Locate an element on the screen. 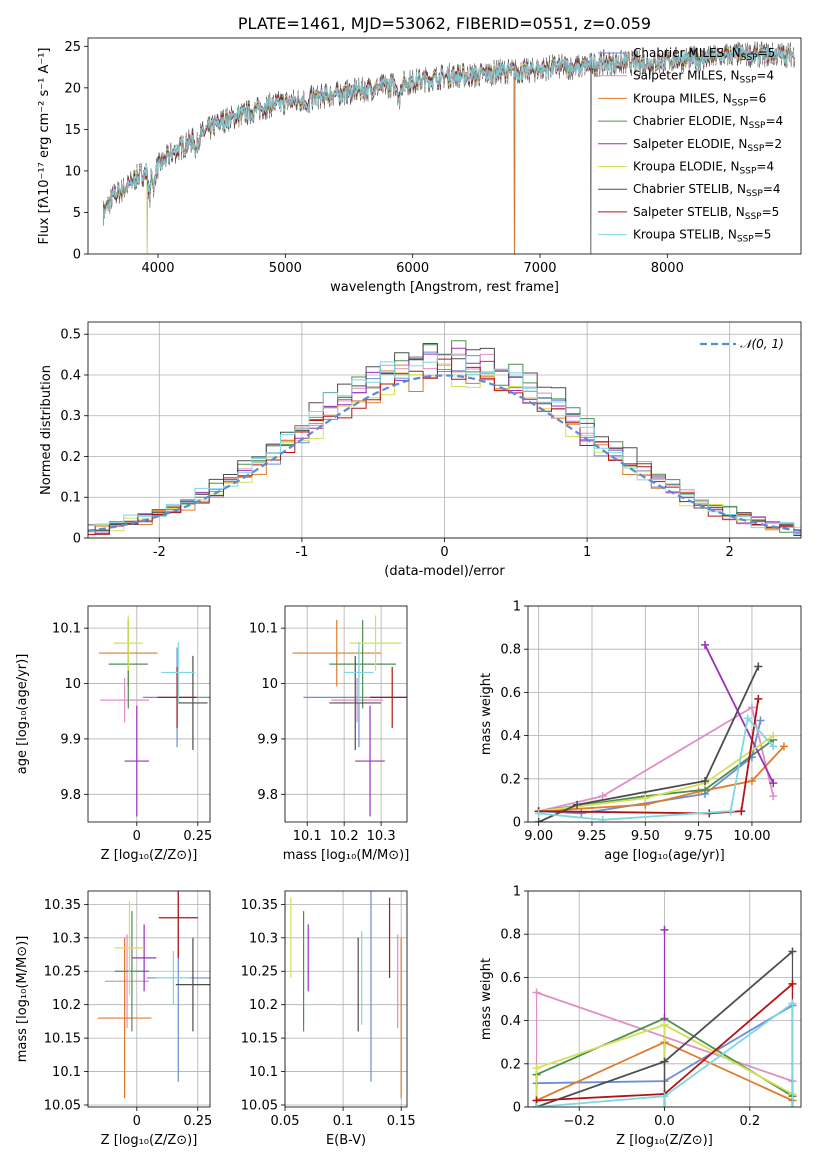  point-kroupa-elodie is located at coordinates (128, 643).